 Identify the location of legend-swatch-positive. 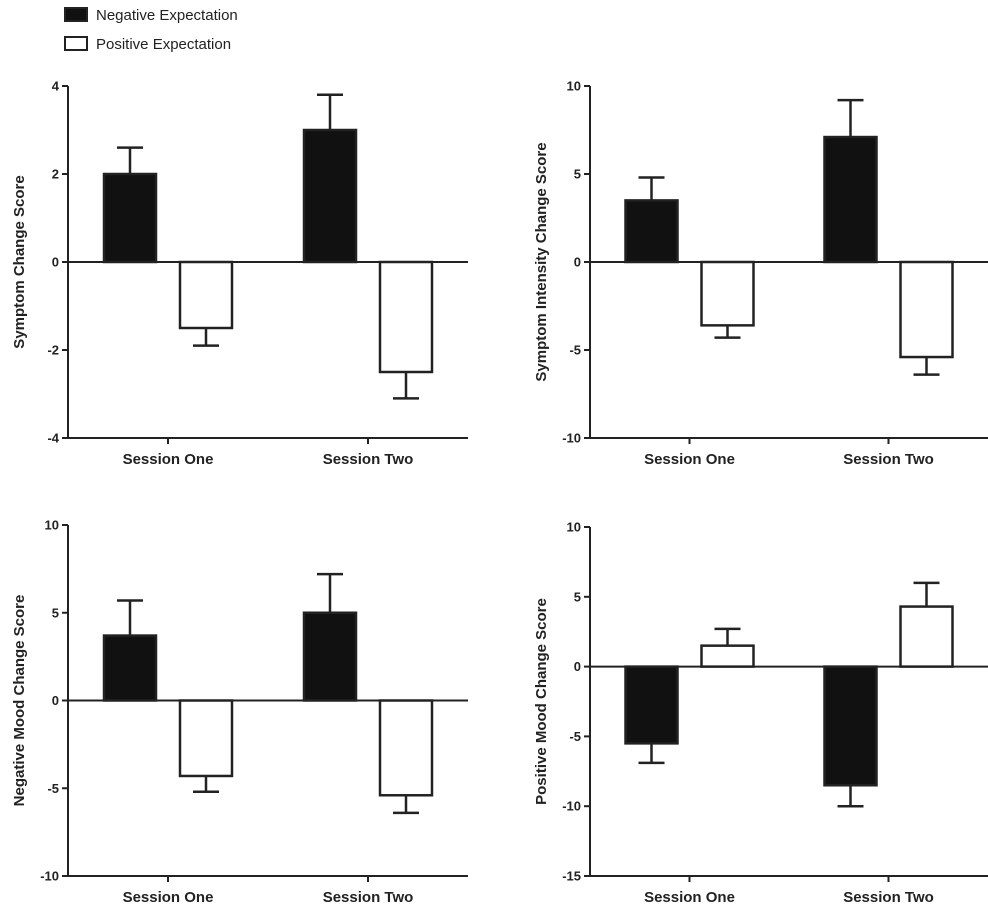
(76, 43).